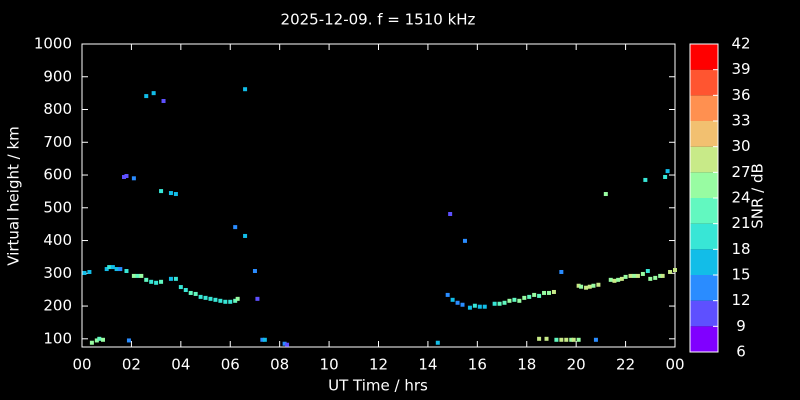 This screenshot has width=800, height=400. Describe the element at coordinates (53, 44) in the screenshot. I see `y-tick-label: 1000` at that location.